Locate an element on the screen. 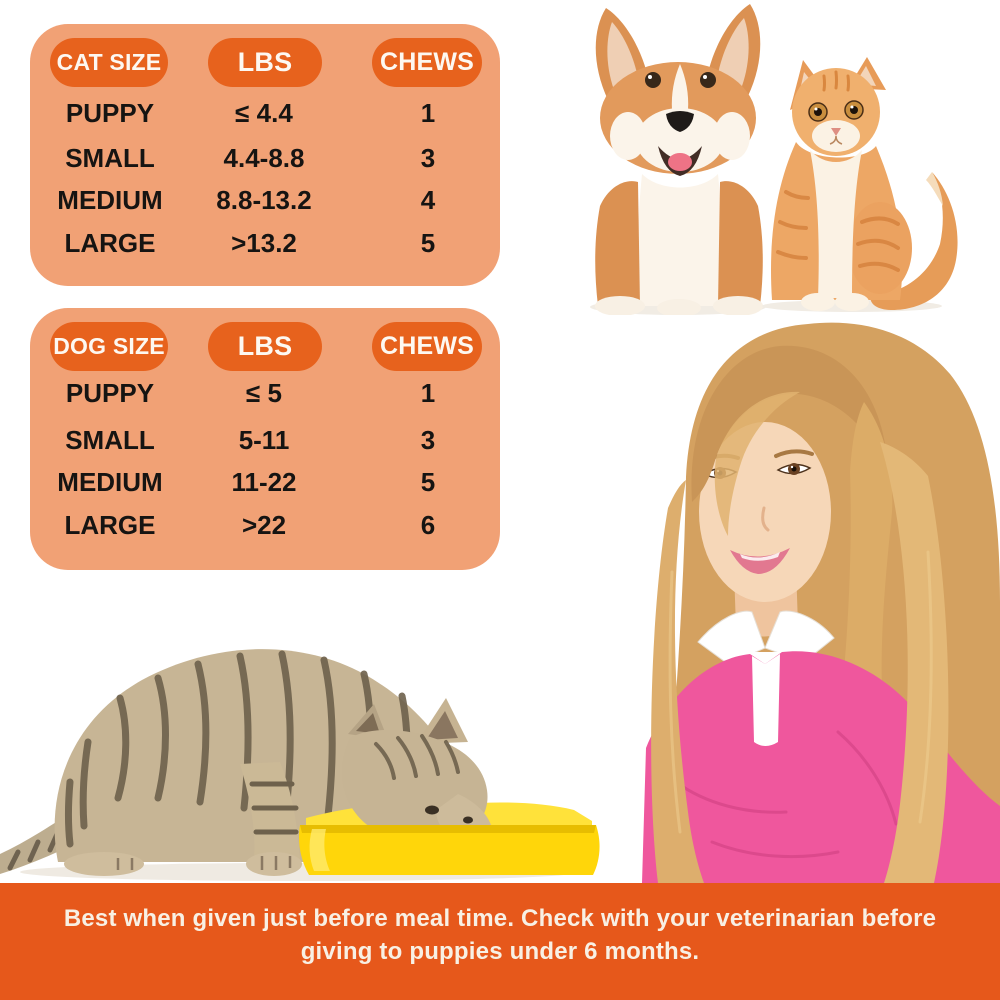  dog-lbs-header-pill: LBS is located at coordinates (265, 346).